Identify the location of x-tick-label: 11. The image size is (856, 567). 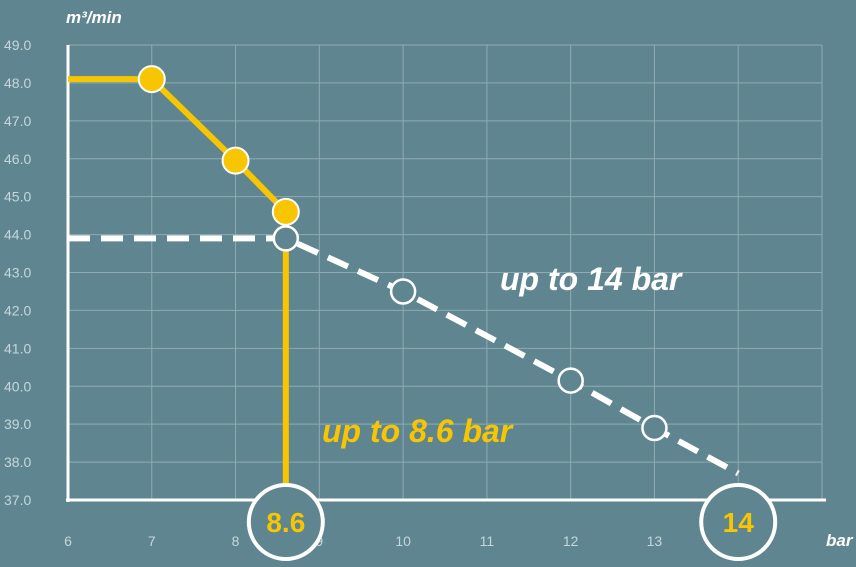
(487, 541).